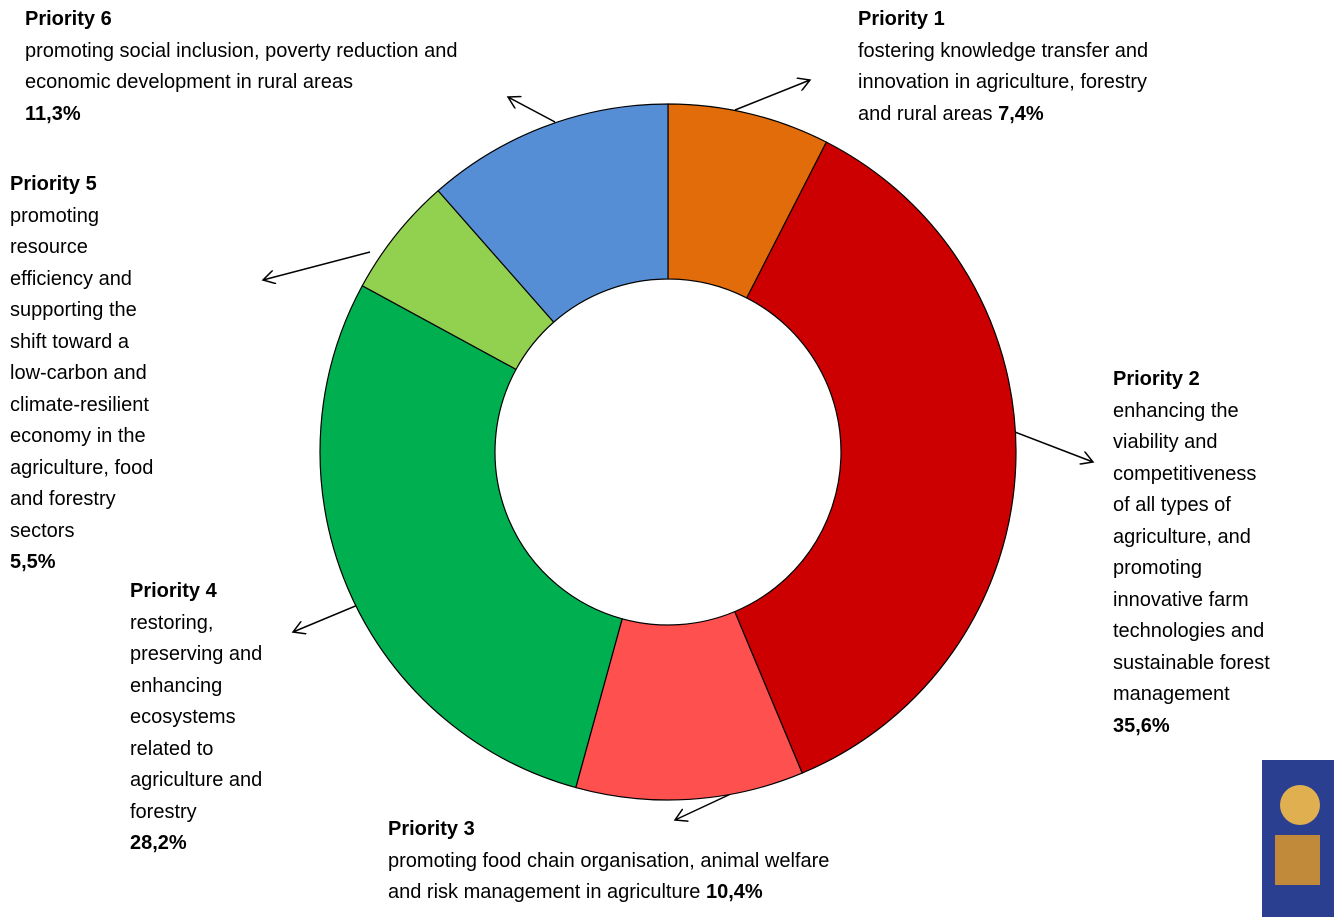 This screenshot has width=1334, height=917. I want to click on value-label: 5,5%, so click(33, 562).